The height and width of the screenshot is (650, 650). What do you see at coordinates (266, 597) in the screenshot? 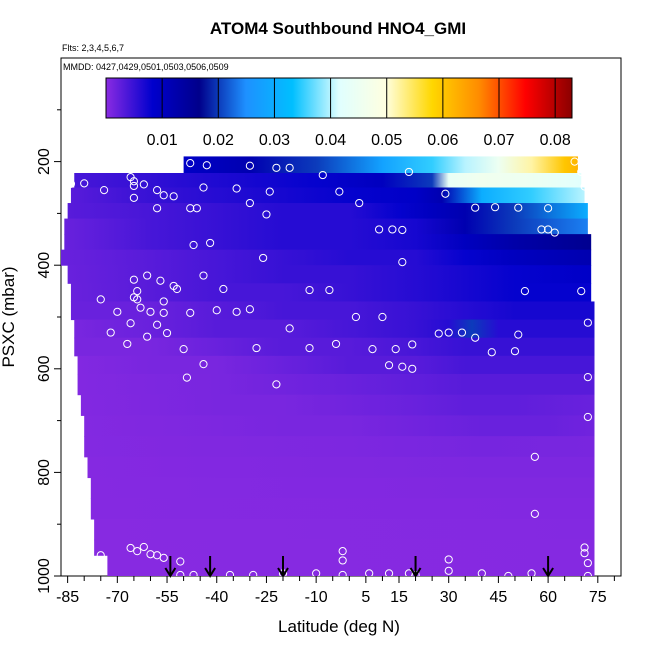
I see `x-tick-label: -25` at bounding box center [266, 597].